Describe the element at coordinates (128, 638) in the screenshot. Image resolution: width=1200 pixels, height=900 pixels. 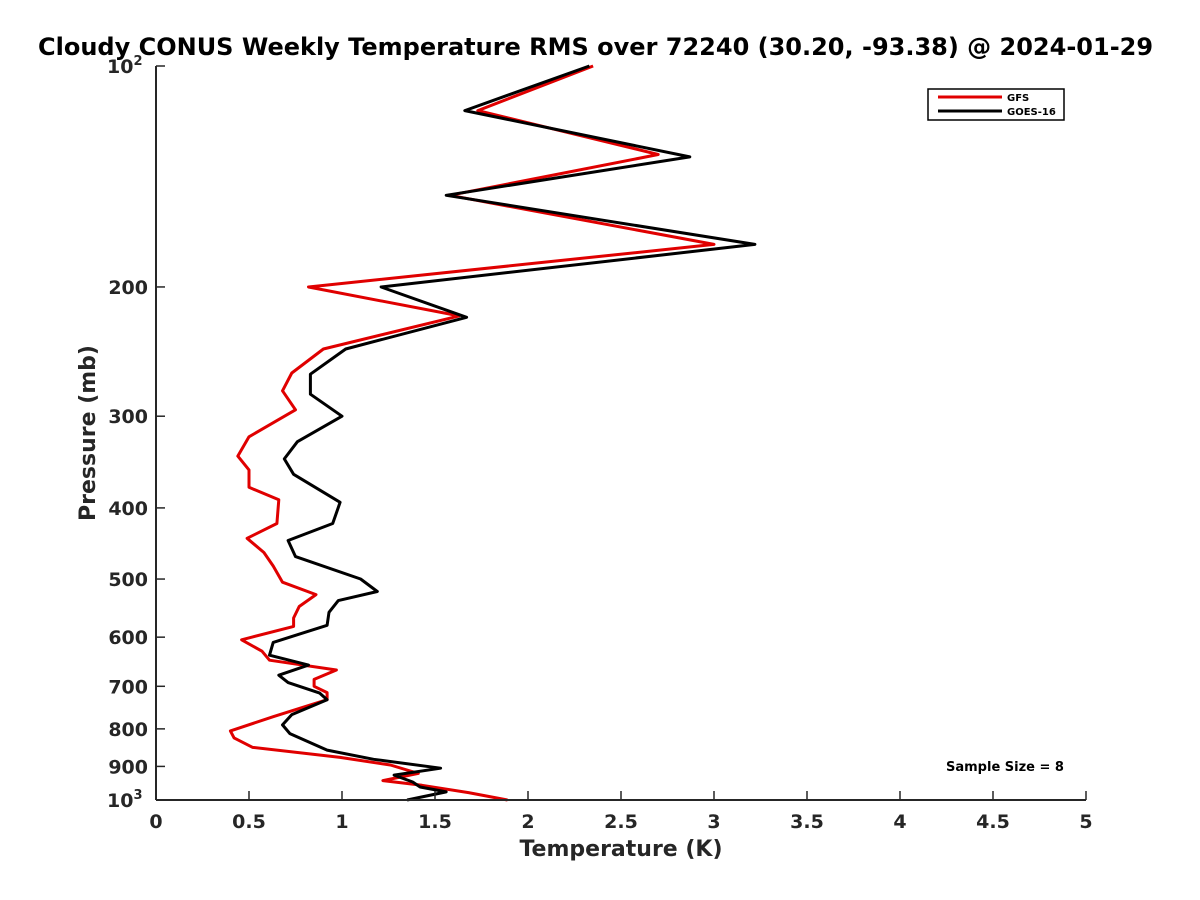
I see `y-tick-label: 600` at that location.